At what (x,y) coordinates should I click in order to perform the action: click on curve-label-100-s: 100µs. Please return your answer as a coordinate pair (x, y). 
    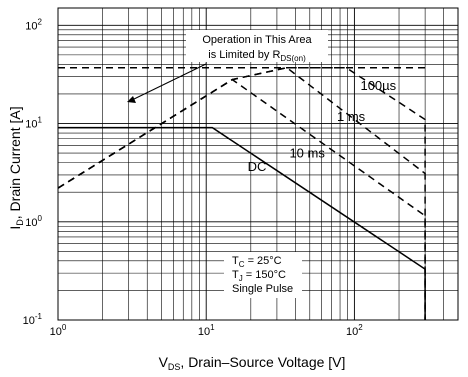
    Looking at the image, I should click on (378, 85).